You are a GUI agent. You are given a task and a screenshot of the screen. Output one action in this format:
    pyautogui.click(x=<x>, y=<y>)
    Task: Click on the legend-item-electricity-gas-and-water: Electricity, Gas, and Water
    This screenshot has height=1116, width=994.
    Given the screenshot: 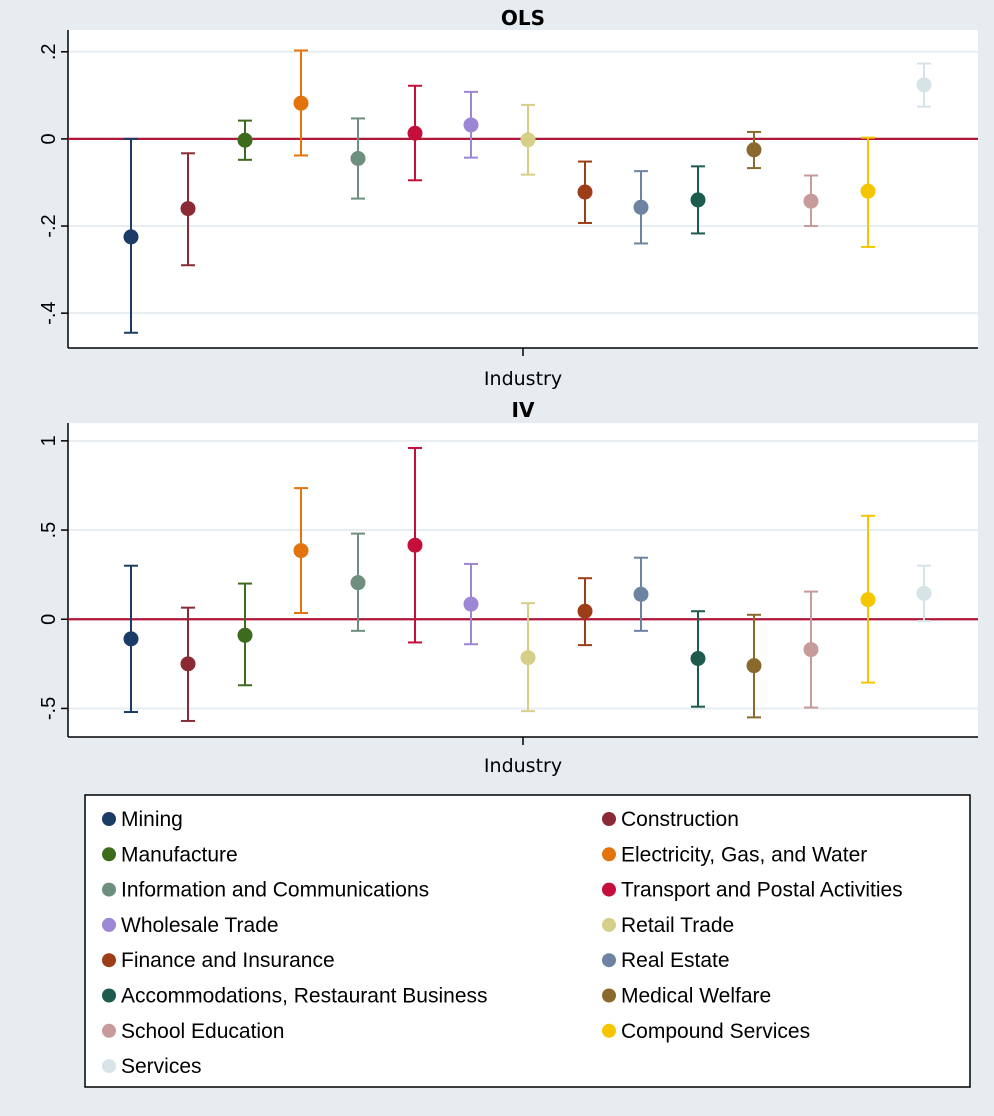 What is the action you would take?
    pyautogui.click(x=734, y=854)
    